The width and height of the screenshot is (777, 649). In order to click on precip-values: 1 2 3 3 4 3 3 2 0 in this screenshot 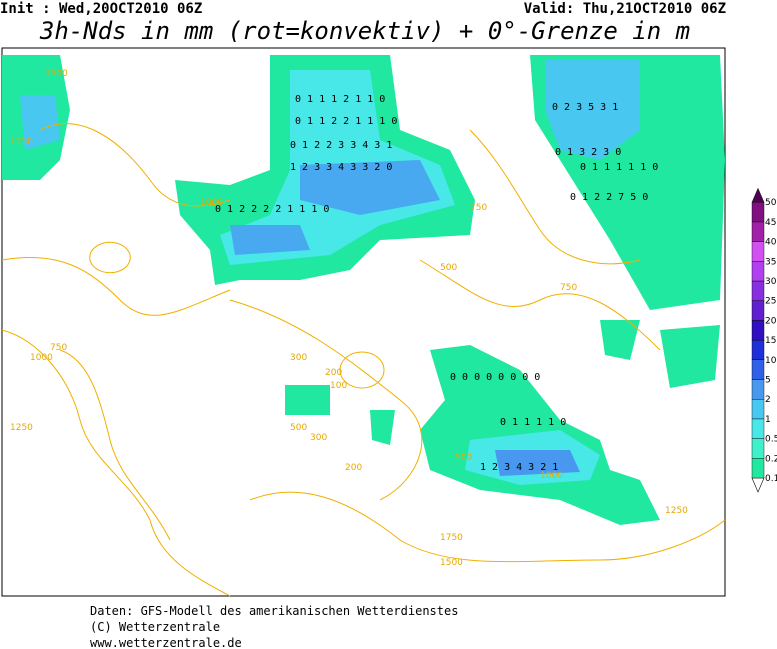, I will do `click(341, 167)`.